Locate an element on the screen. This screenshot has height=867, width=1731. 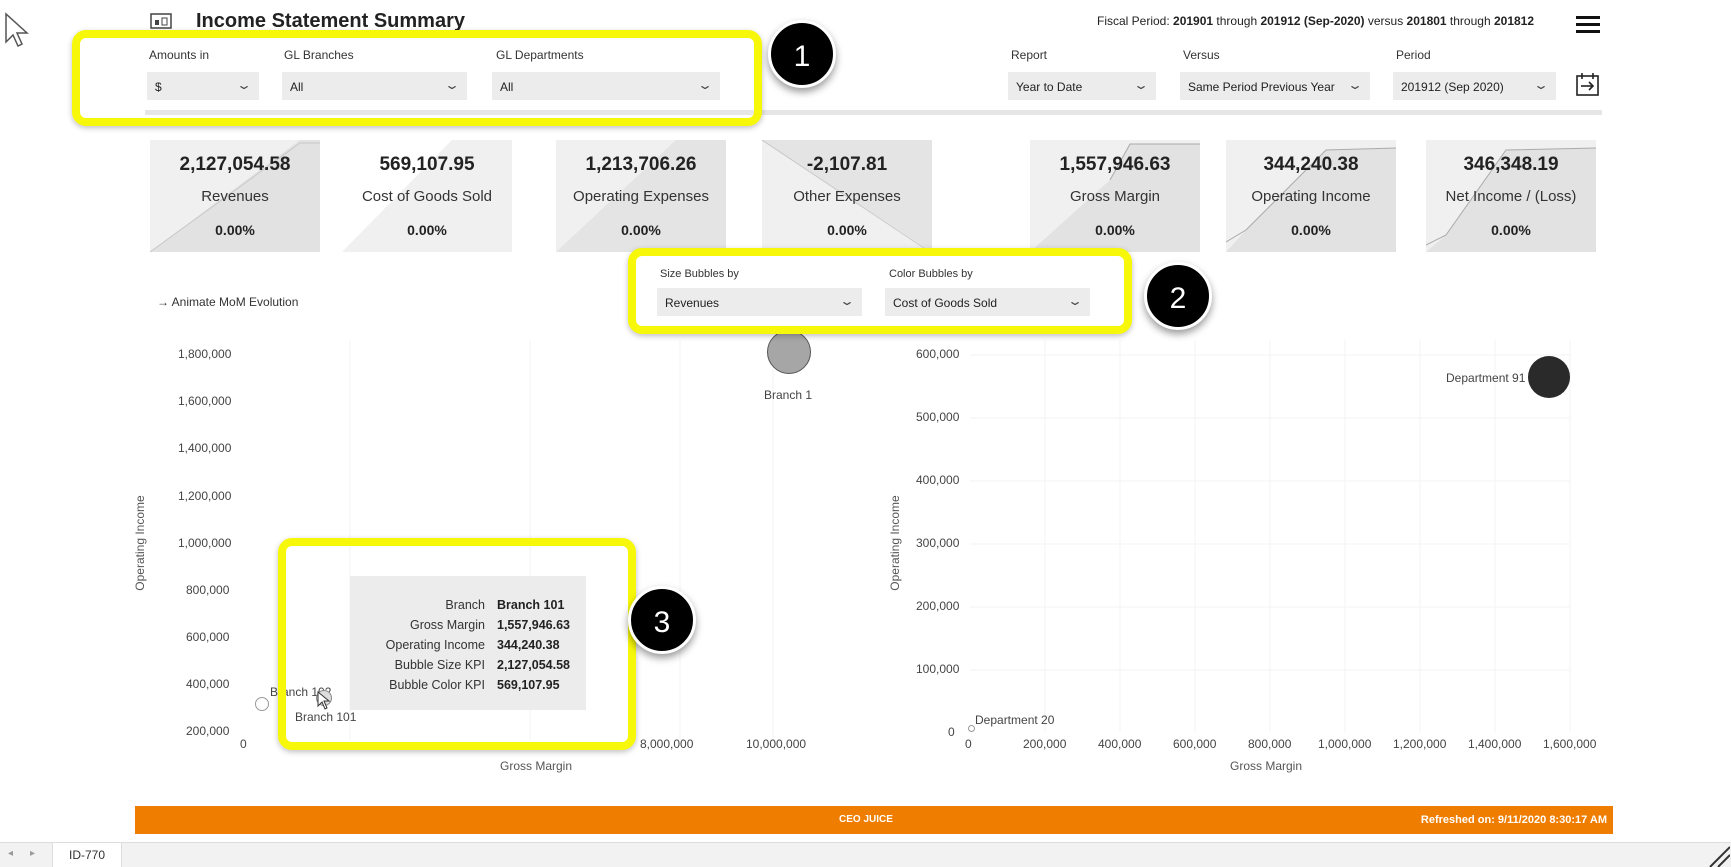
period-label: Period is located at coordinates (1413, 55).